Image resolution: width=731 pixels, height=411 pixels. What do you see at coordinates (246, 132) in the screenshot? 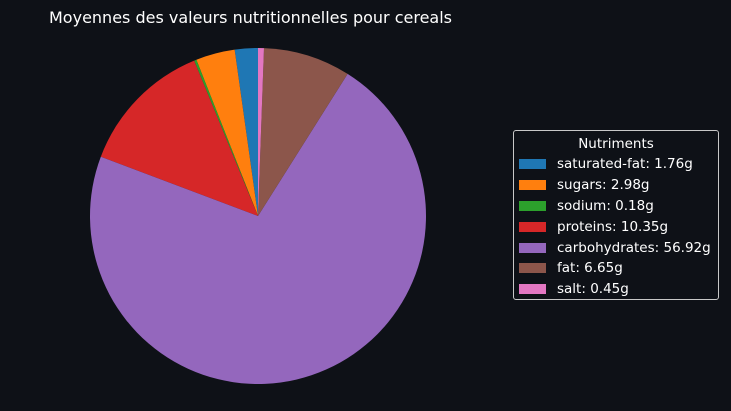
I see `pie-slice-saturated-fat` at bounding box center [246, 132].